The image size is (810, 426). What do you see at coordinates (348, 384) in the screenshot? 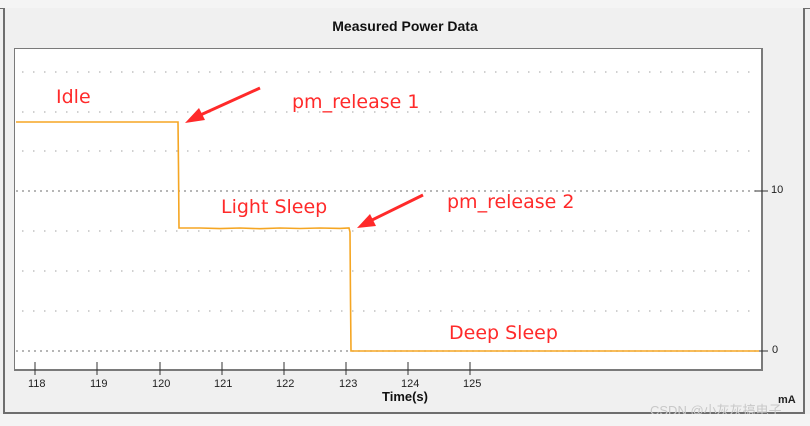
I see `x-tick-label: 123` at bounding box center [348, 384].